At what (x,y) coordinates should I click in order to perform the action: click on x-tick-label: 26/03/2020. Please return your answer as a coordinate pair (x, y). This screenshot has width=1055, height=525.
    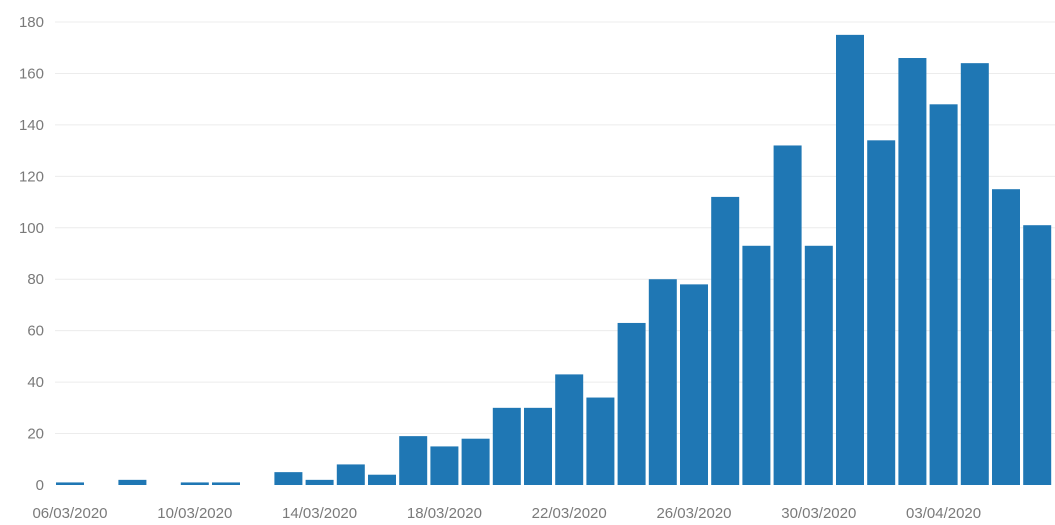
    Looking at the image, I should click on (693, 513).